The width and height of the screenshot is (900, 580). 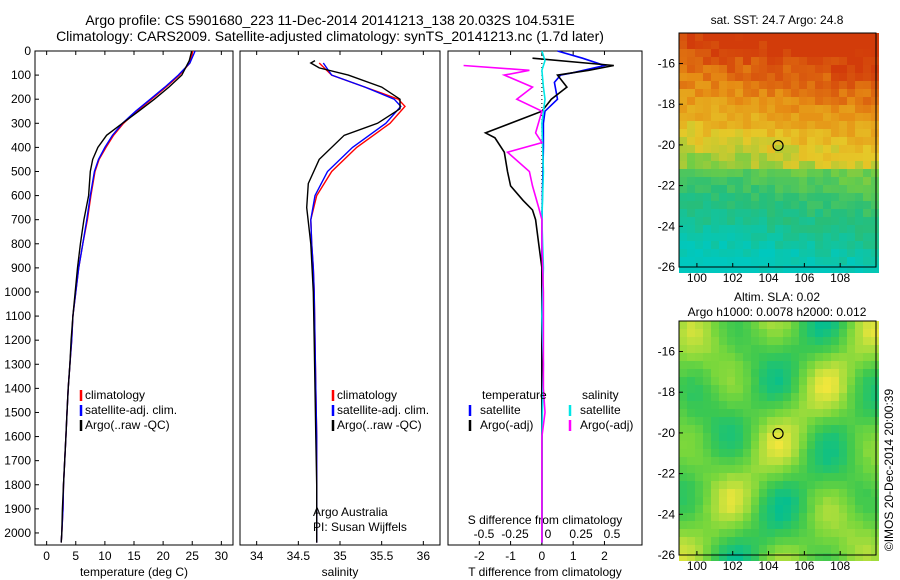 I want to click on y-tick-label: 1200, so click(x=17, y=340).